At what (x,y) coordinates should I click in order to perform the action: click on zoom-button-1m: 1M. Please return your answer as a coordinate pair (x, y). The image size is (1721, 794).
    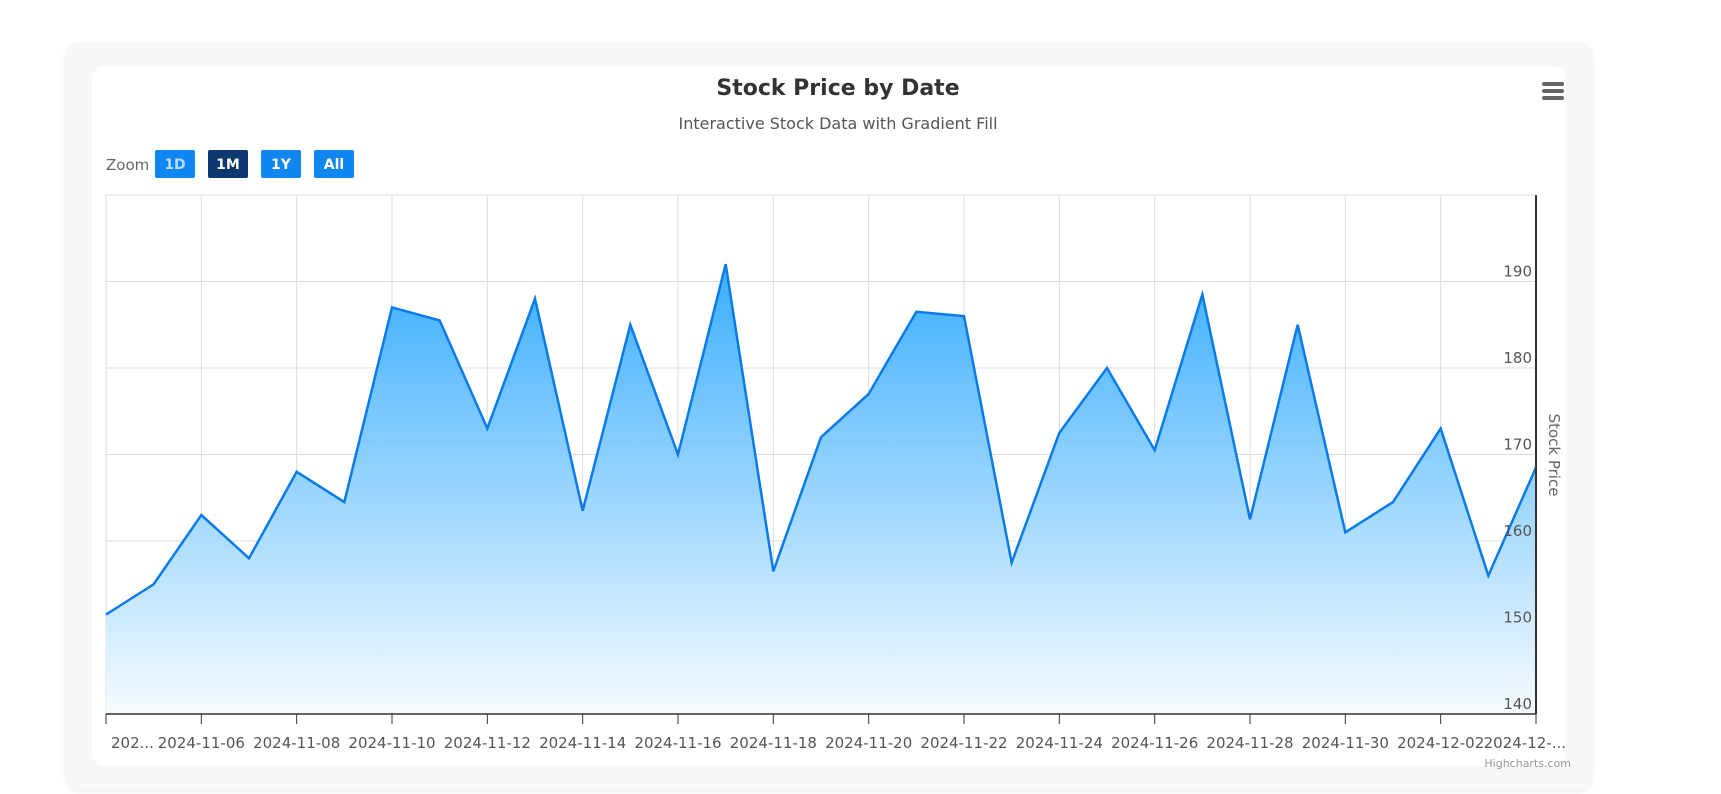
    Looking at the image, I should click on (228, 164).